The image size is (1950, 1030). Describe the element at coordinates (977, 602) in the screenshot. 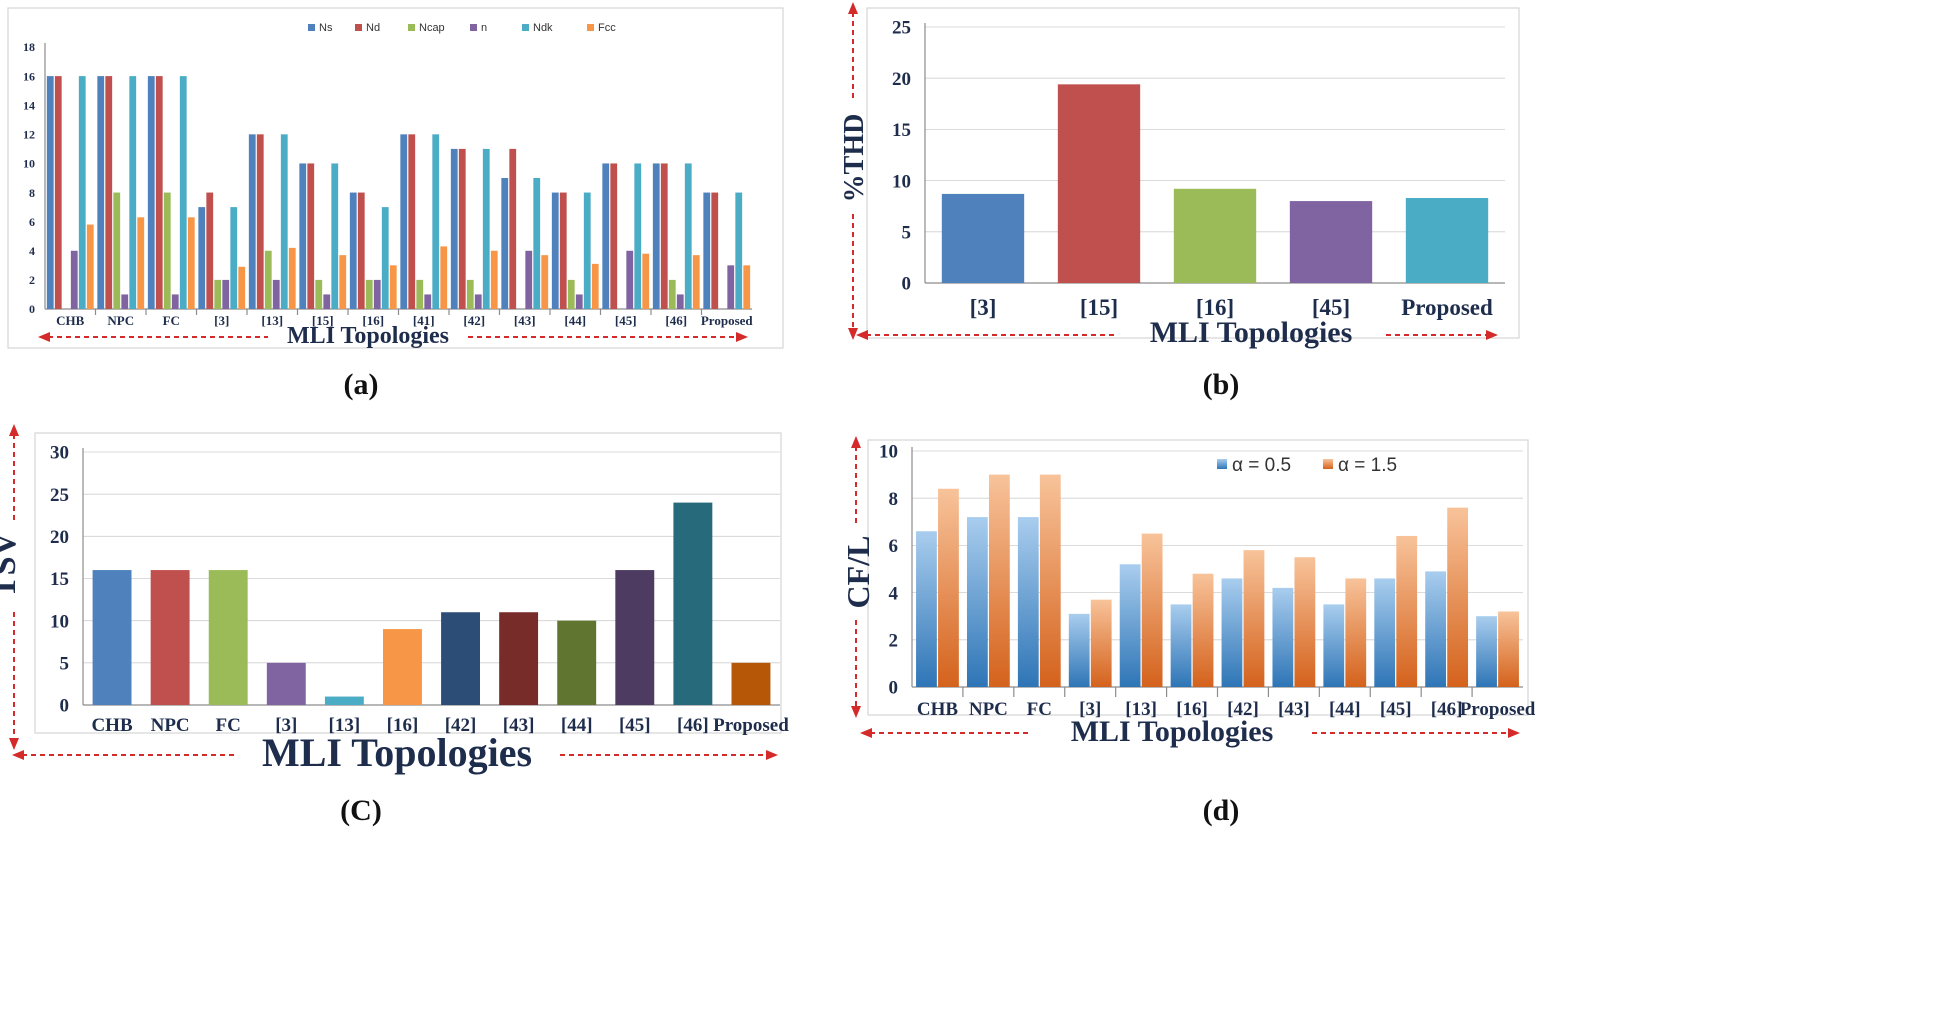

I see `panel-d-bar-0-5-npc` at that location.